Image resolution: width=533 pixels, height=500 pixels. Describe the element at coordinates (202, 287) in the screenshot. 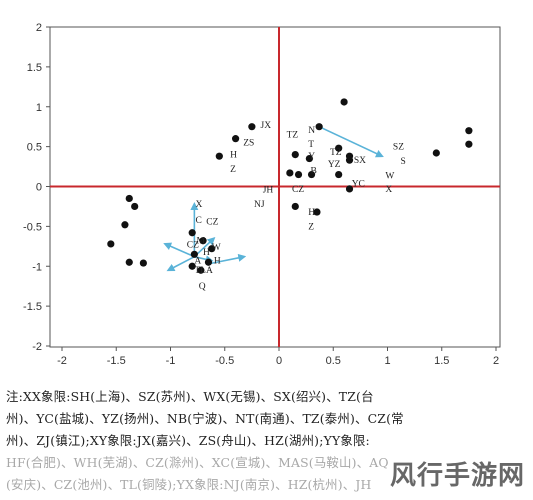

I see `point-label: Q` at that location.